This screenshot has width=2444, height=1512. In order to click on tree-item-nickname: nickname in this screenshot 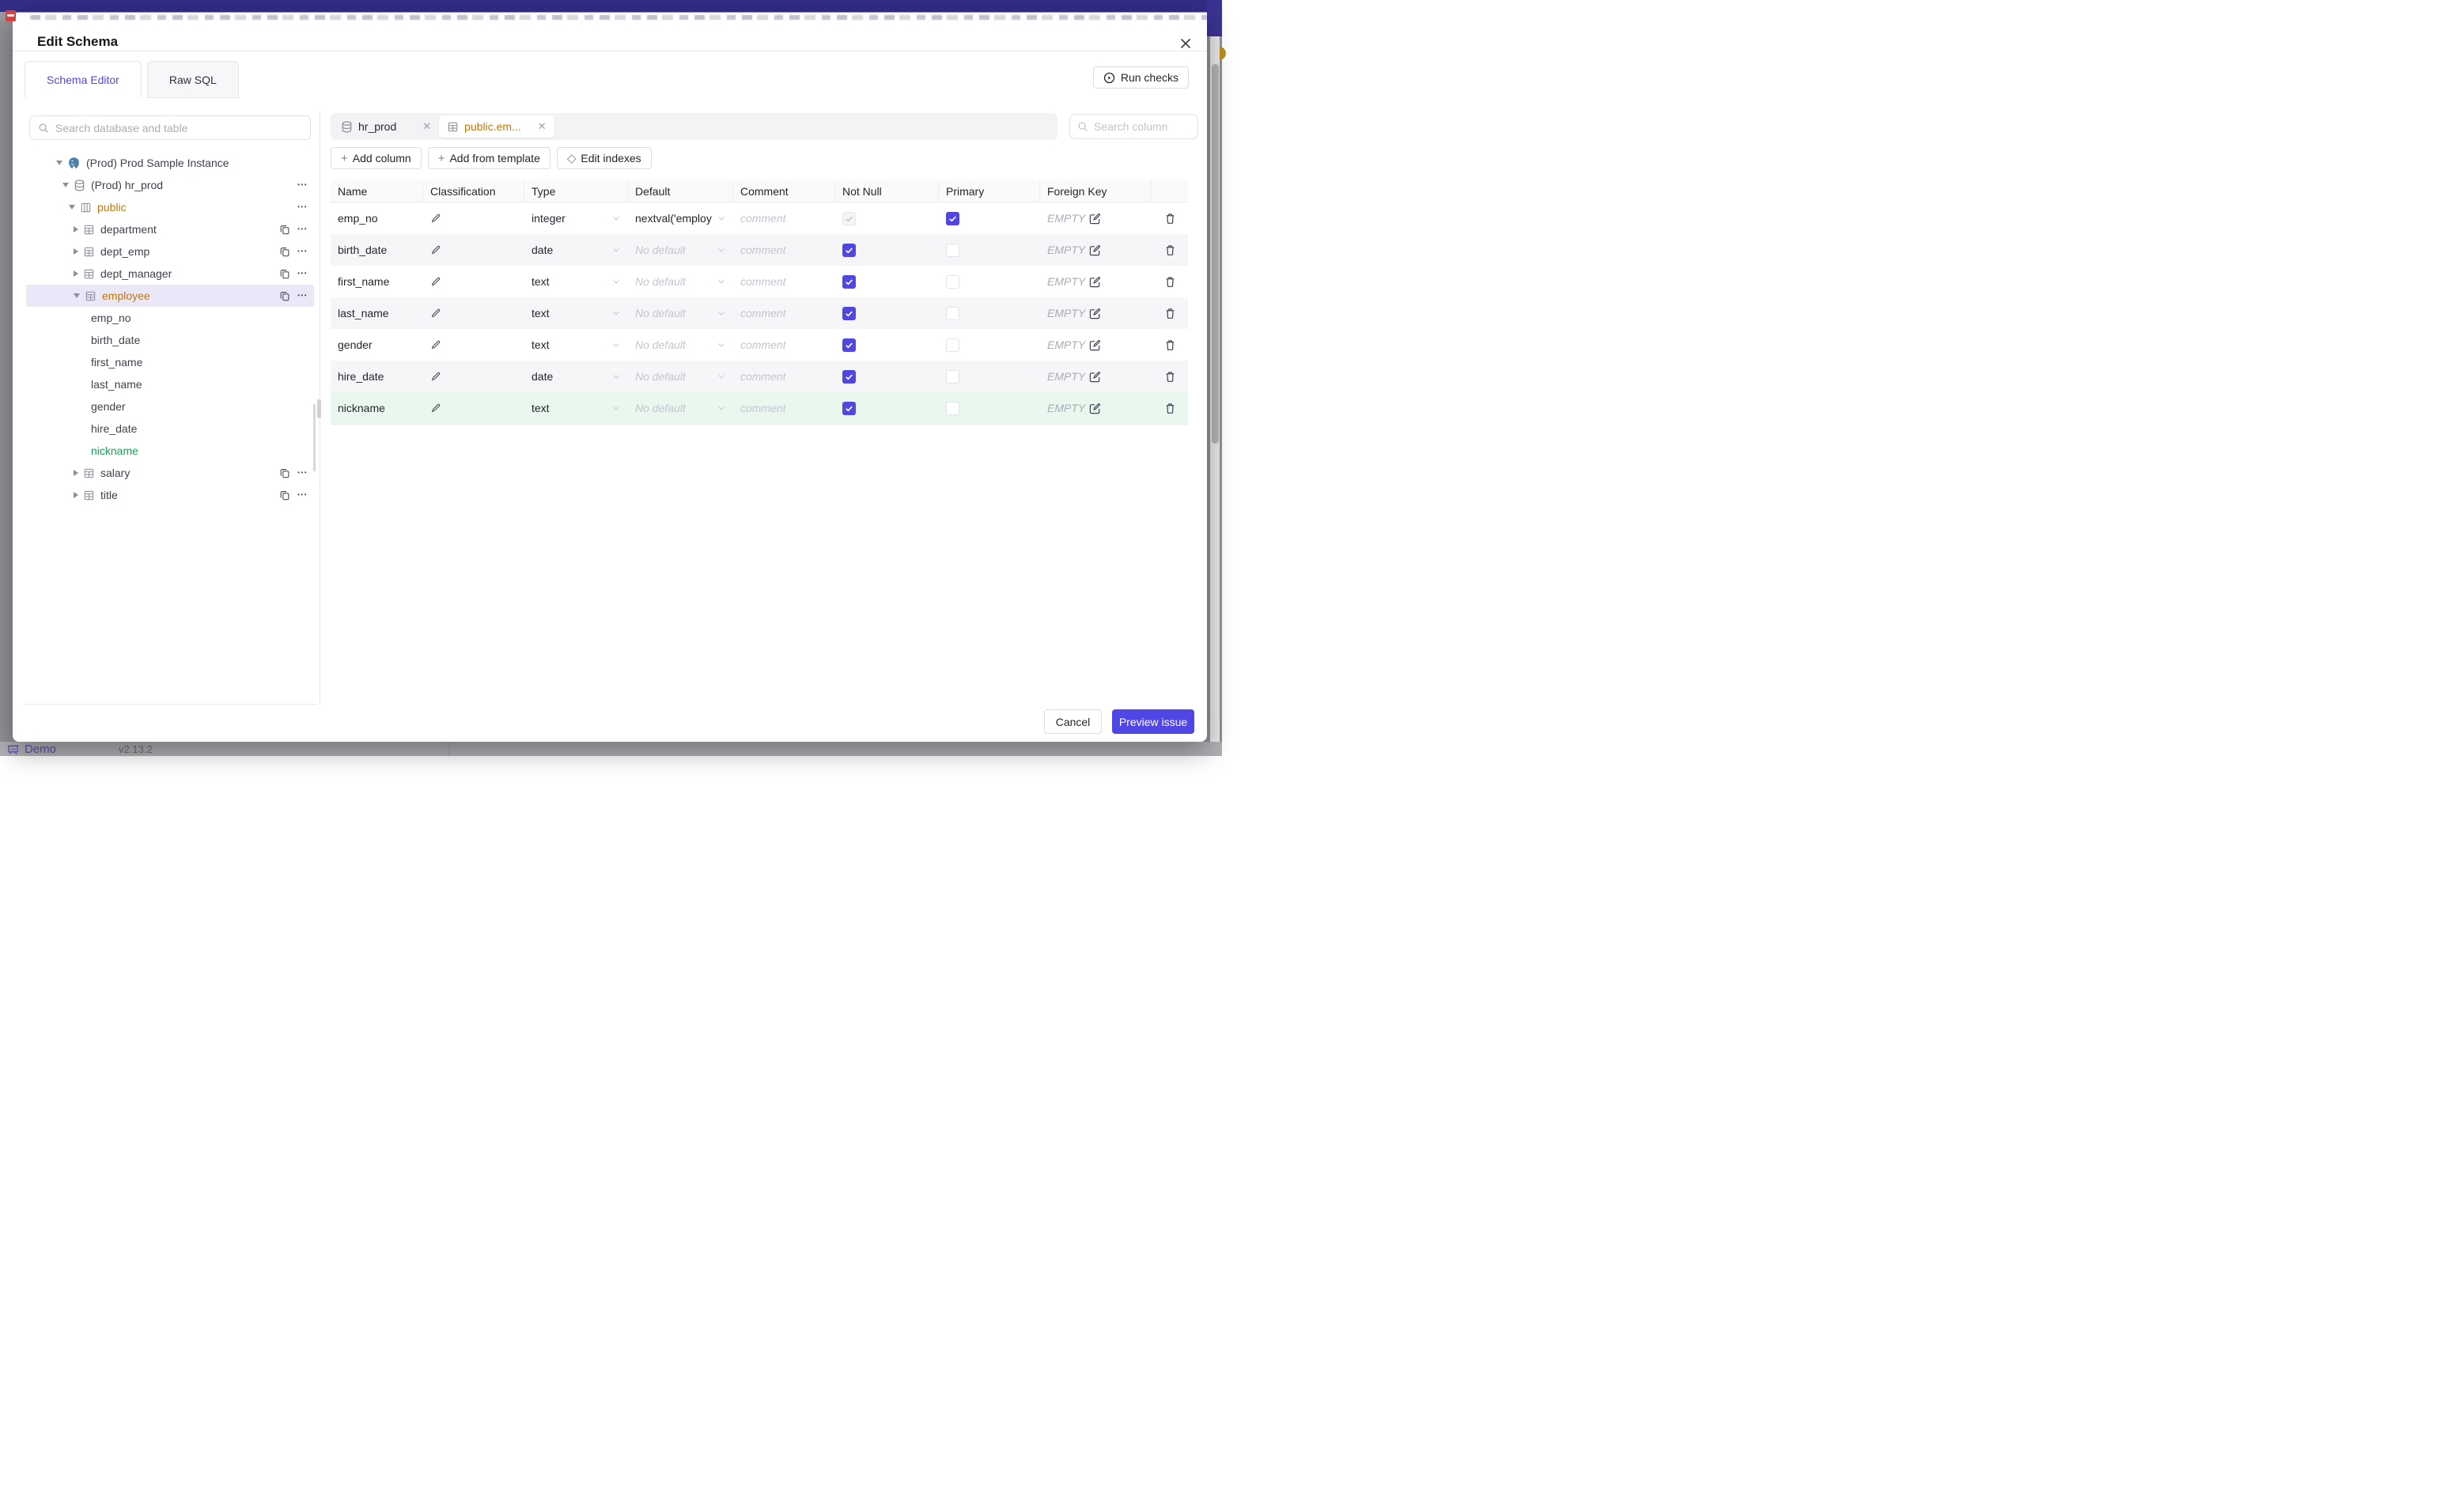, I will do `click(170, 451)`.